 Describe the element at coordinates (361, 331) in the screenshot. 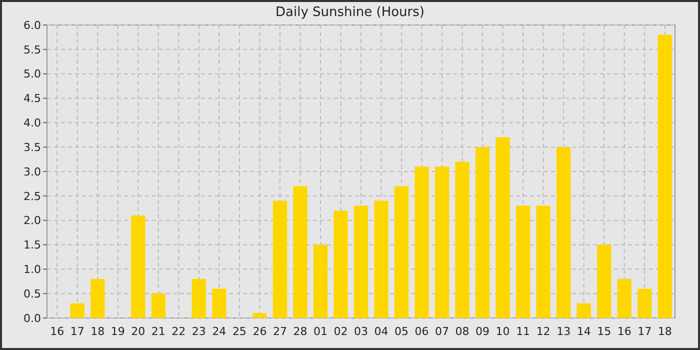

I see `x-tick-label: 03` at that location.